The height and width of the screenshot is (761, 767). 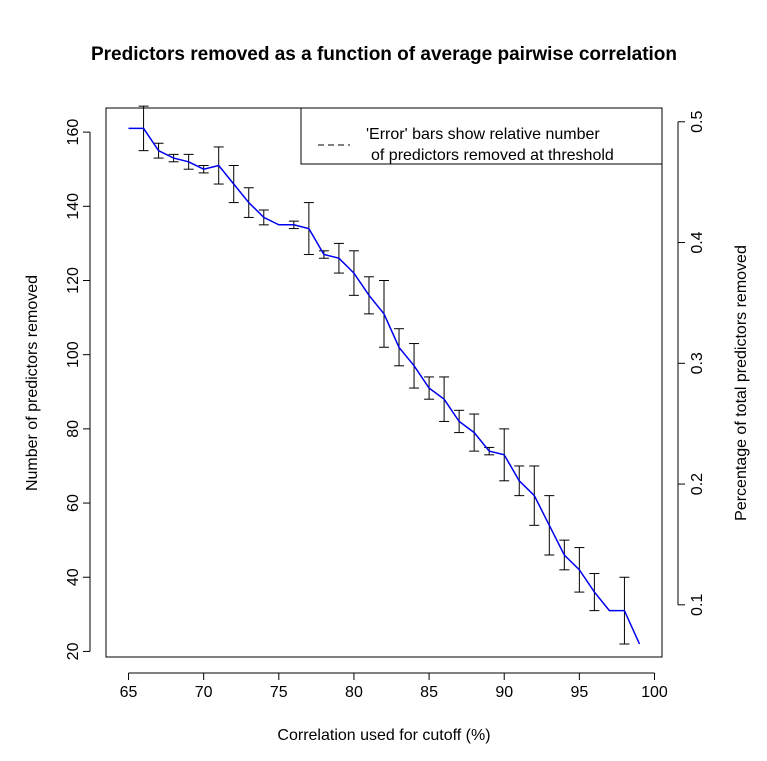 What do you see at coordinates (697, 122) in the screenshot?
I see `y2-tick-label: 0.5` at bounding box center [697, 122].